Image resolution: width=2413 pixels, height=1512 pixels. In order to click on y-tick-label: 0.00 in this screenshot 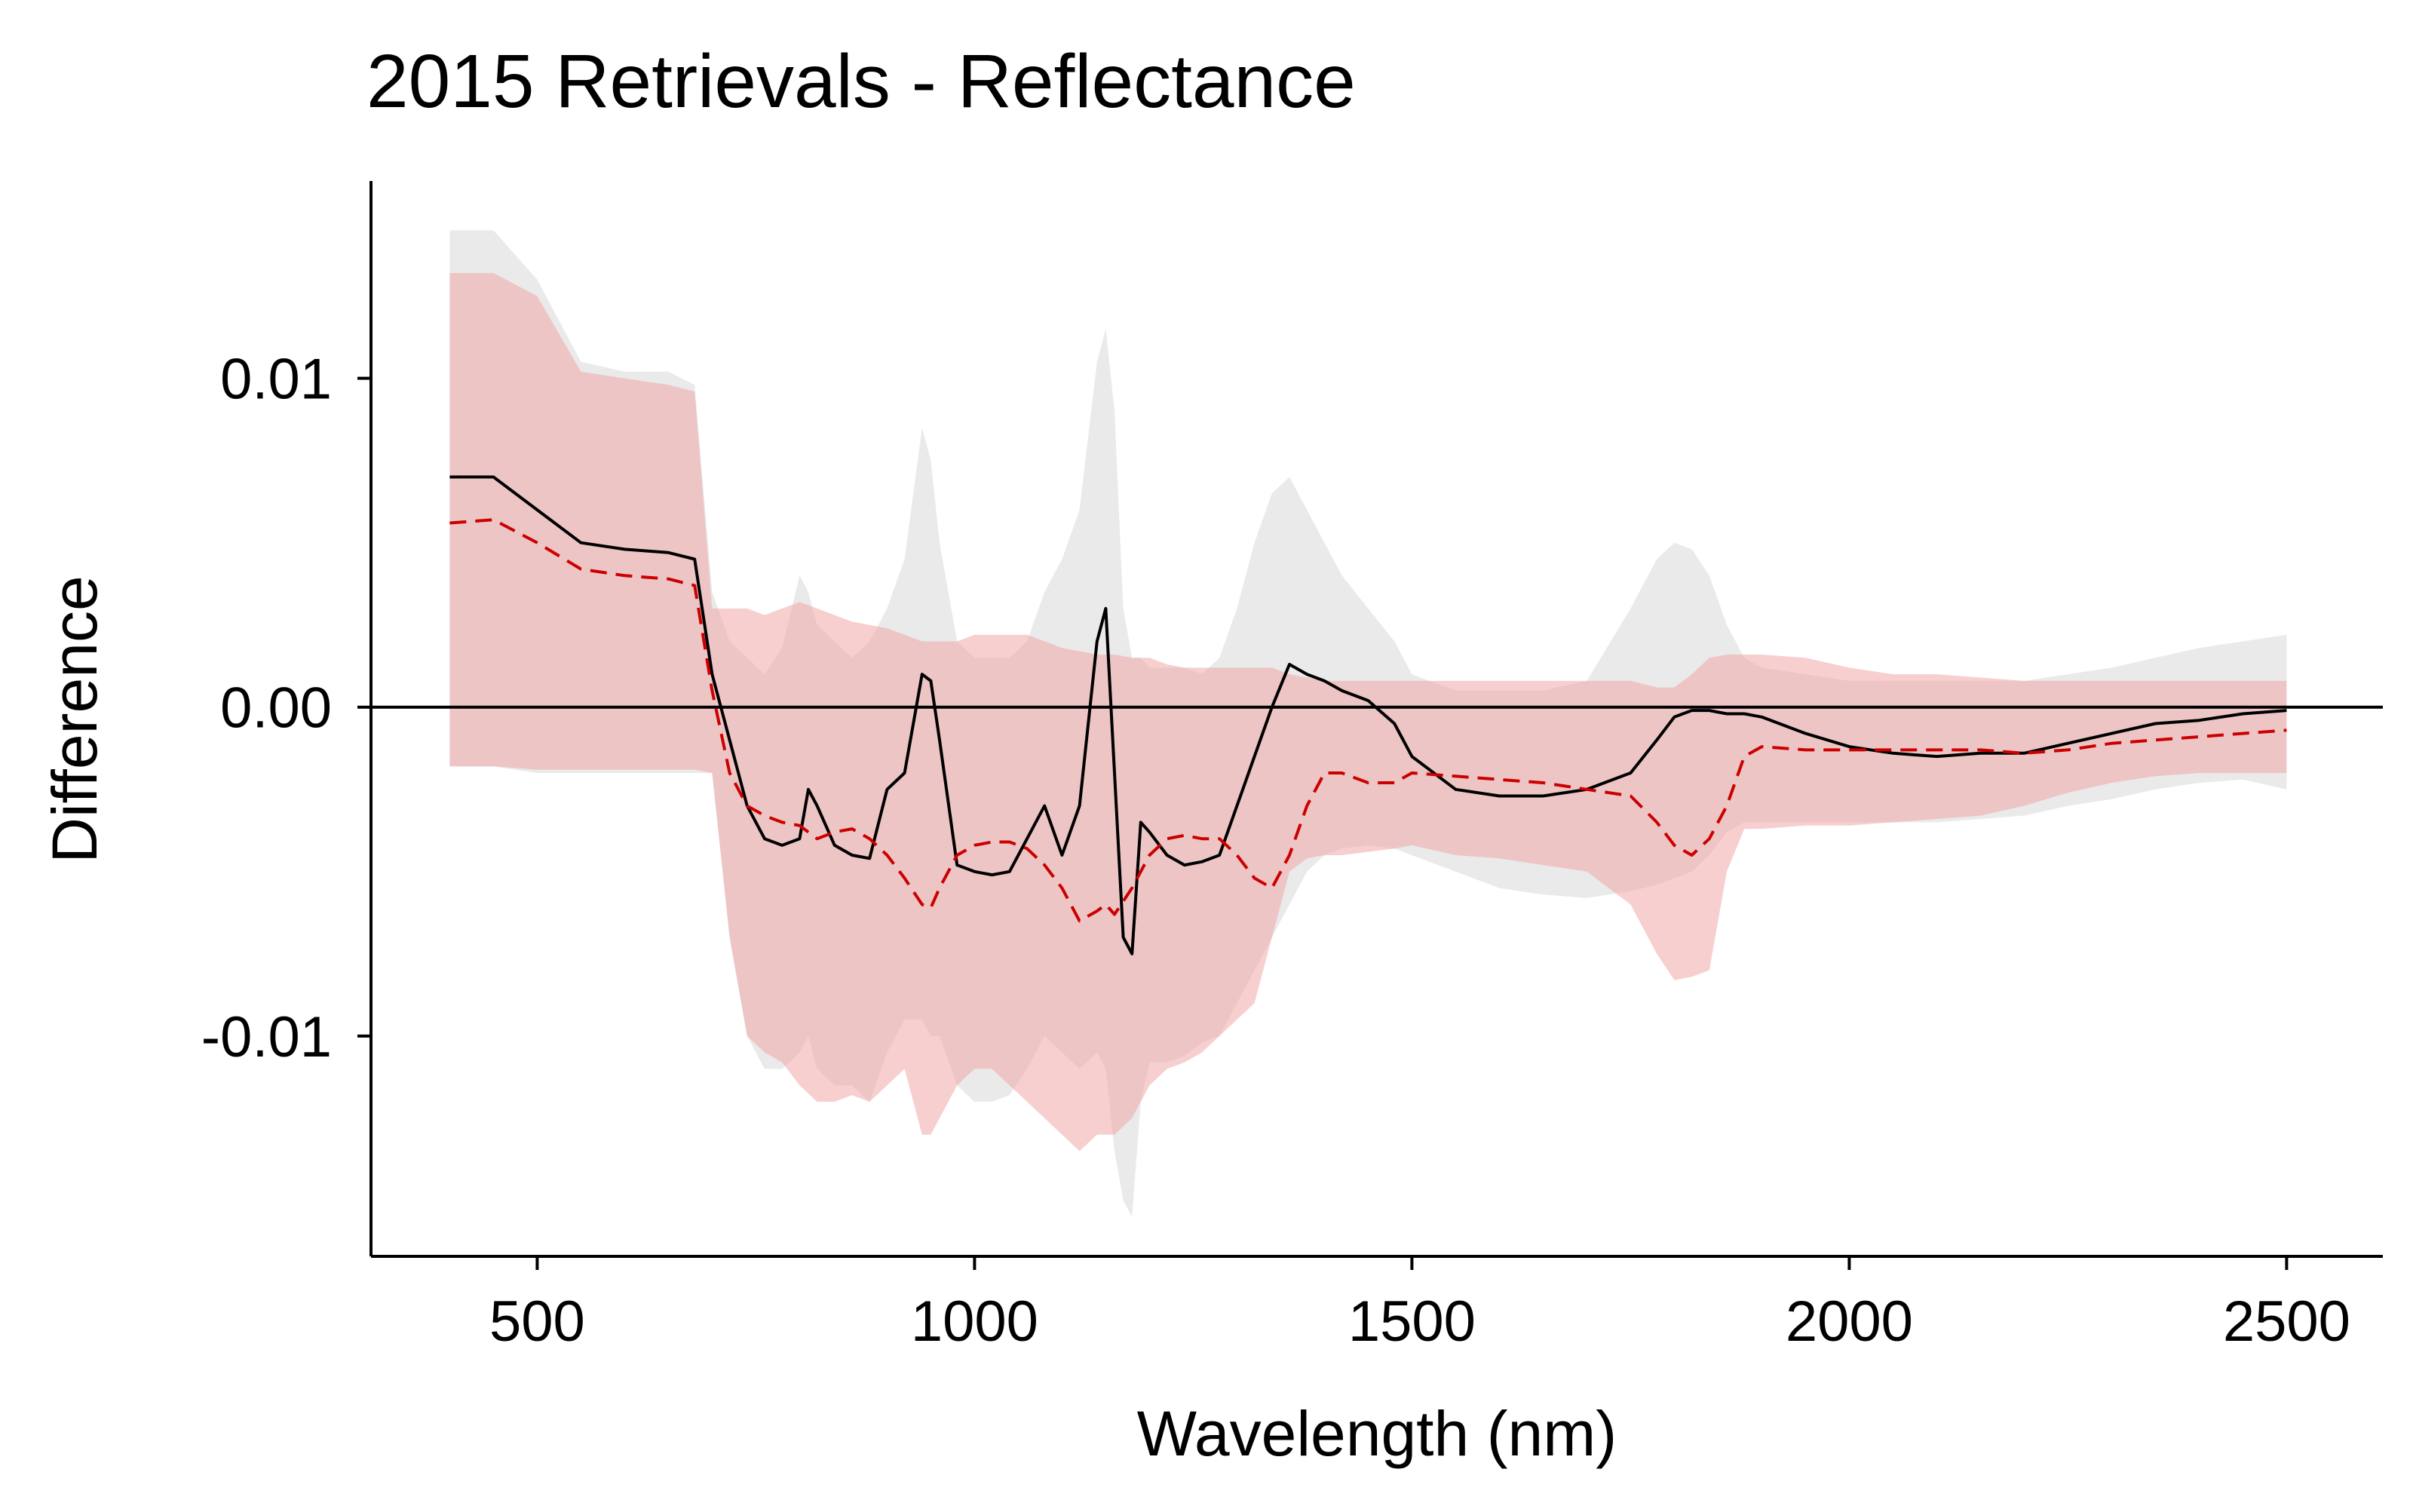, I will do `click(276, 708)`.